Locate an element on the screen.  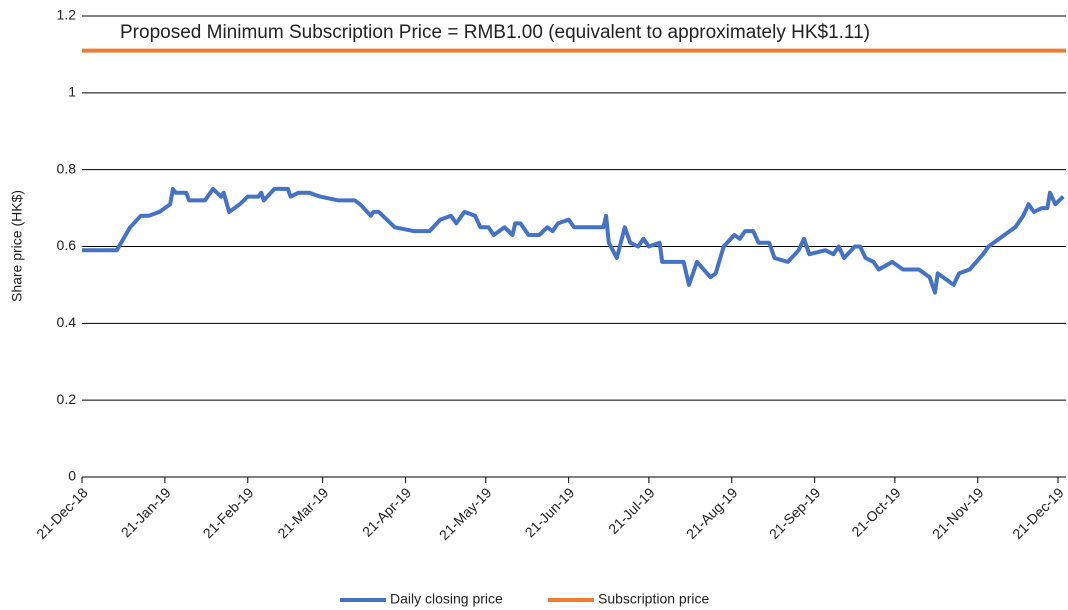
legend-label: Subscription price is located at coordinates (653, 599).